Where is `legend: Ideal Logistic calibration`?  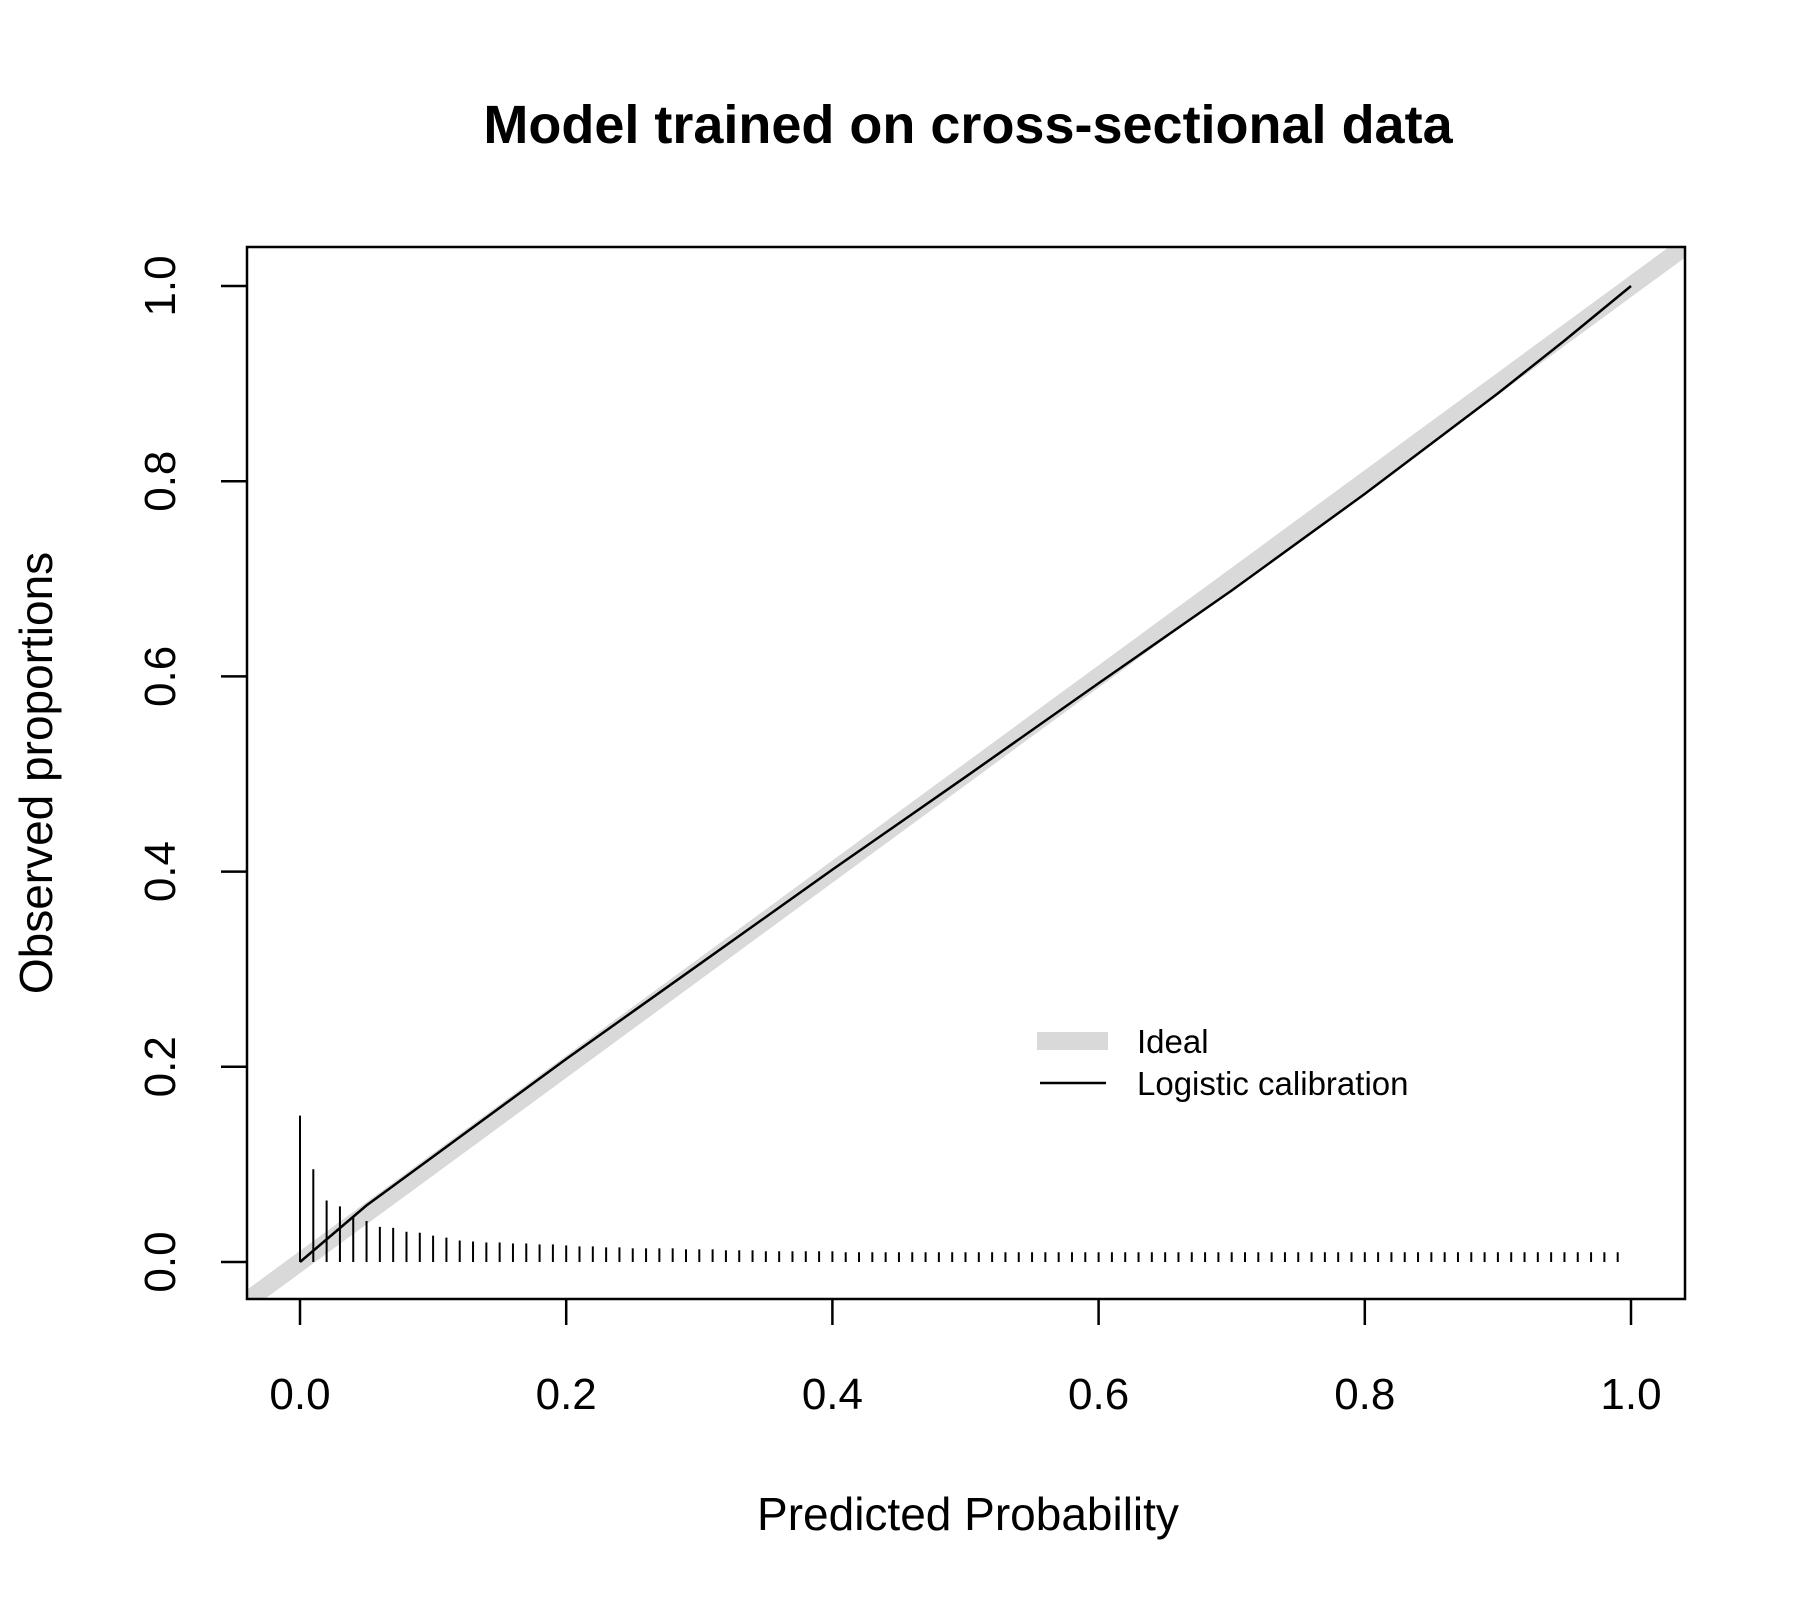 legend: Ideal Logistic calibration is located at coordinates (1222, 1062).